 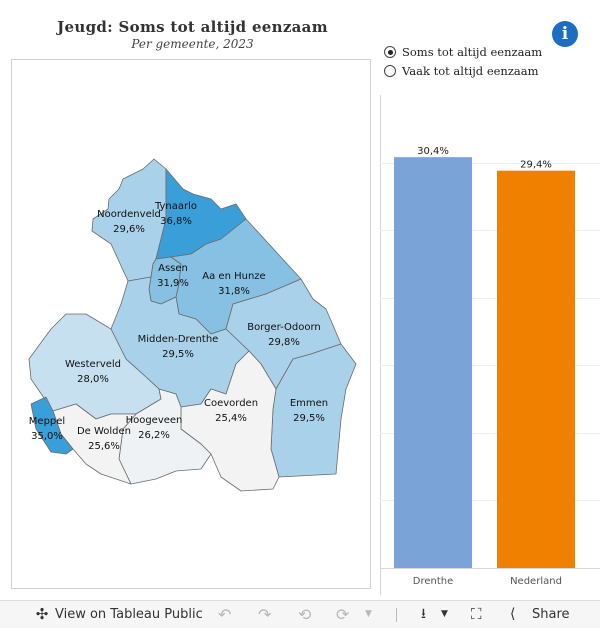 I want to click on radio-selected-icon, so click(x=390, y=52).